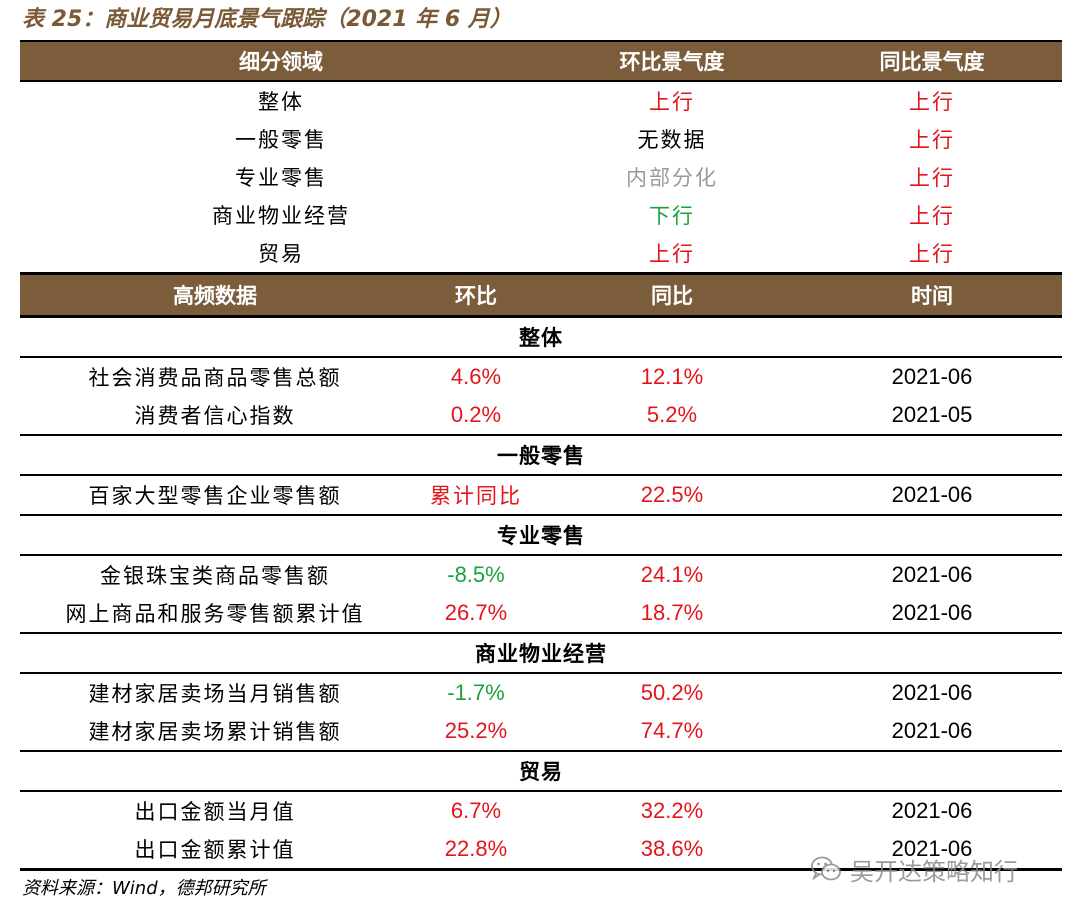 Image resolution: width=1080 pixels, height=916 pixels. What do you see at coordinates (541, 100) in the screenshot?
I see `sentiment-row: 整体 上行 上行` at bounding box center [541, 100].